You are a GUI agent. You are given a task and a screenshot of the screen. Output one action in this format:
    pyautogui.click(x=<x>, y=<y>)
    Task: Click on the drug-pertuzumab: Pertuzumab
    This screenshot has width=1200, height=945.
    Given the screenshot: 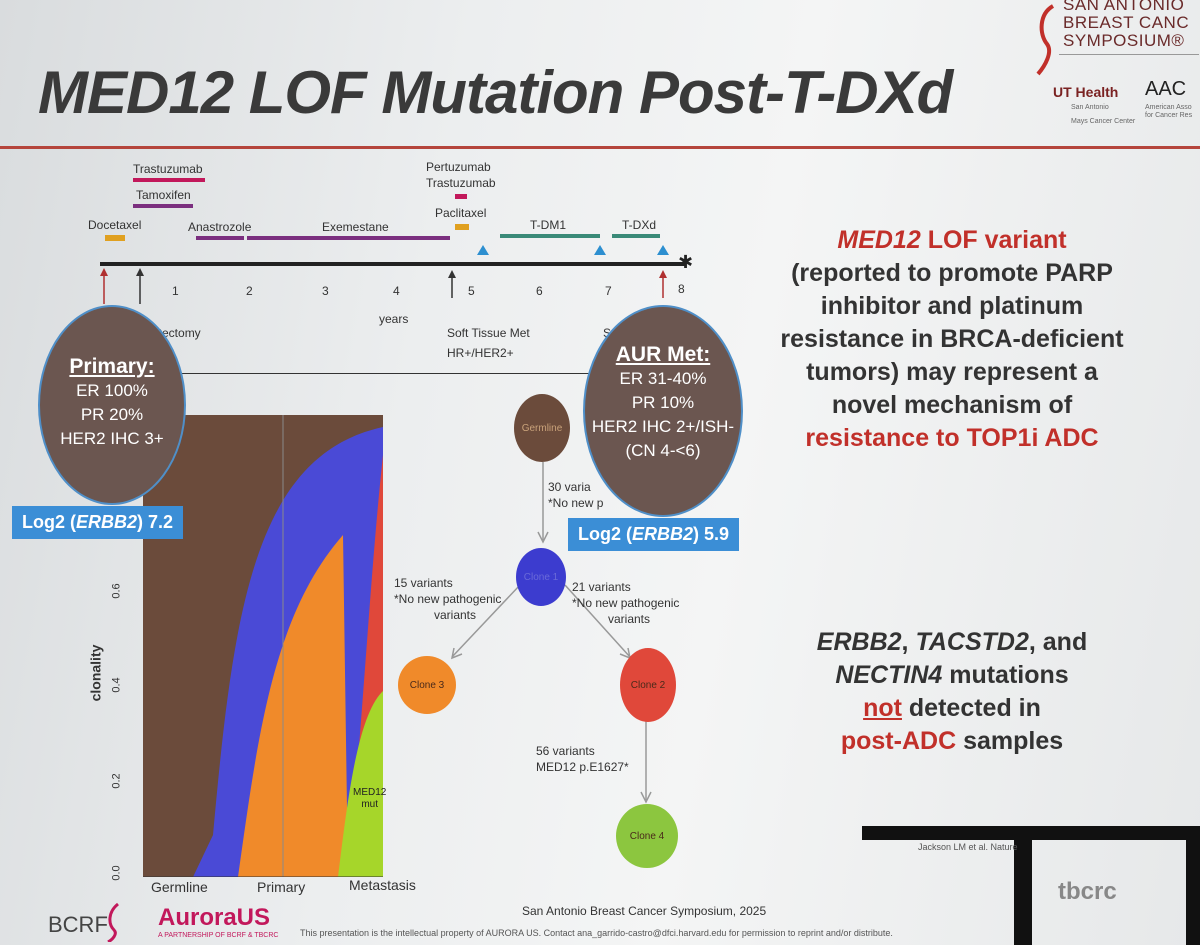 What is the action you would take?
    pyautogui.click(x=458, y=167)
    